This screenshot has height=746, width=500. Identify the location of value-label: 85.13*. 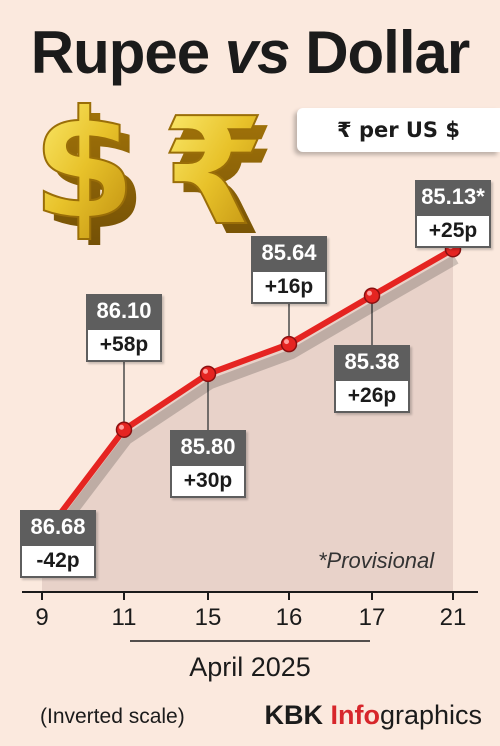
(453, 197).